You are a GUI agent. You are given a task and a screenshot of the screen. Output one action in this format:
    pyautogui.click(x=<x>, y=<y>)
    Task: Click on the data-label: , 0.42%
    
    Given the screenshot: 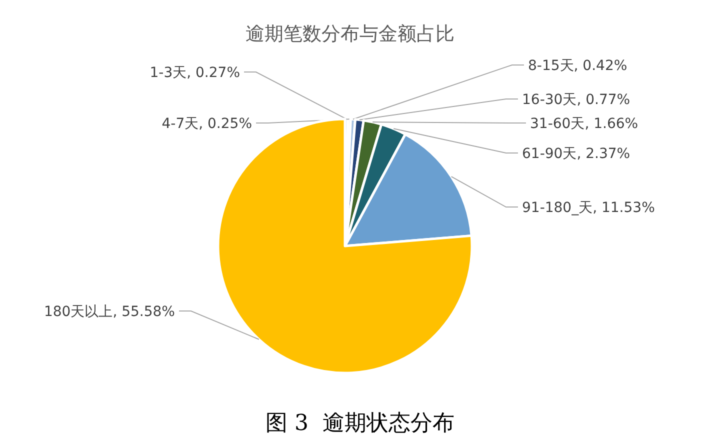 What is the action you would take?
    pyautogui.click(x=601, y=66)
    